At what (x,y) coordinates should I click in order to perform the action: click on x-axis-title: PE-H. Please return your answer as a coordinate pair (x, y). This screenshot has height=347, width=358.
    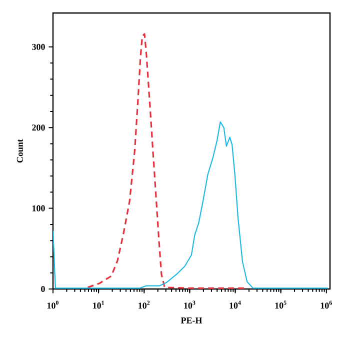
    Looking at the image, I should click on (191, 320).